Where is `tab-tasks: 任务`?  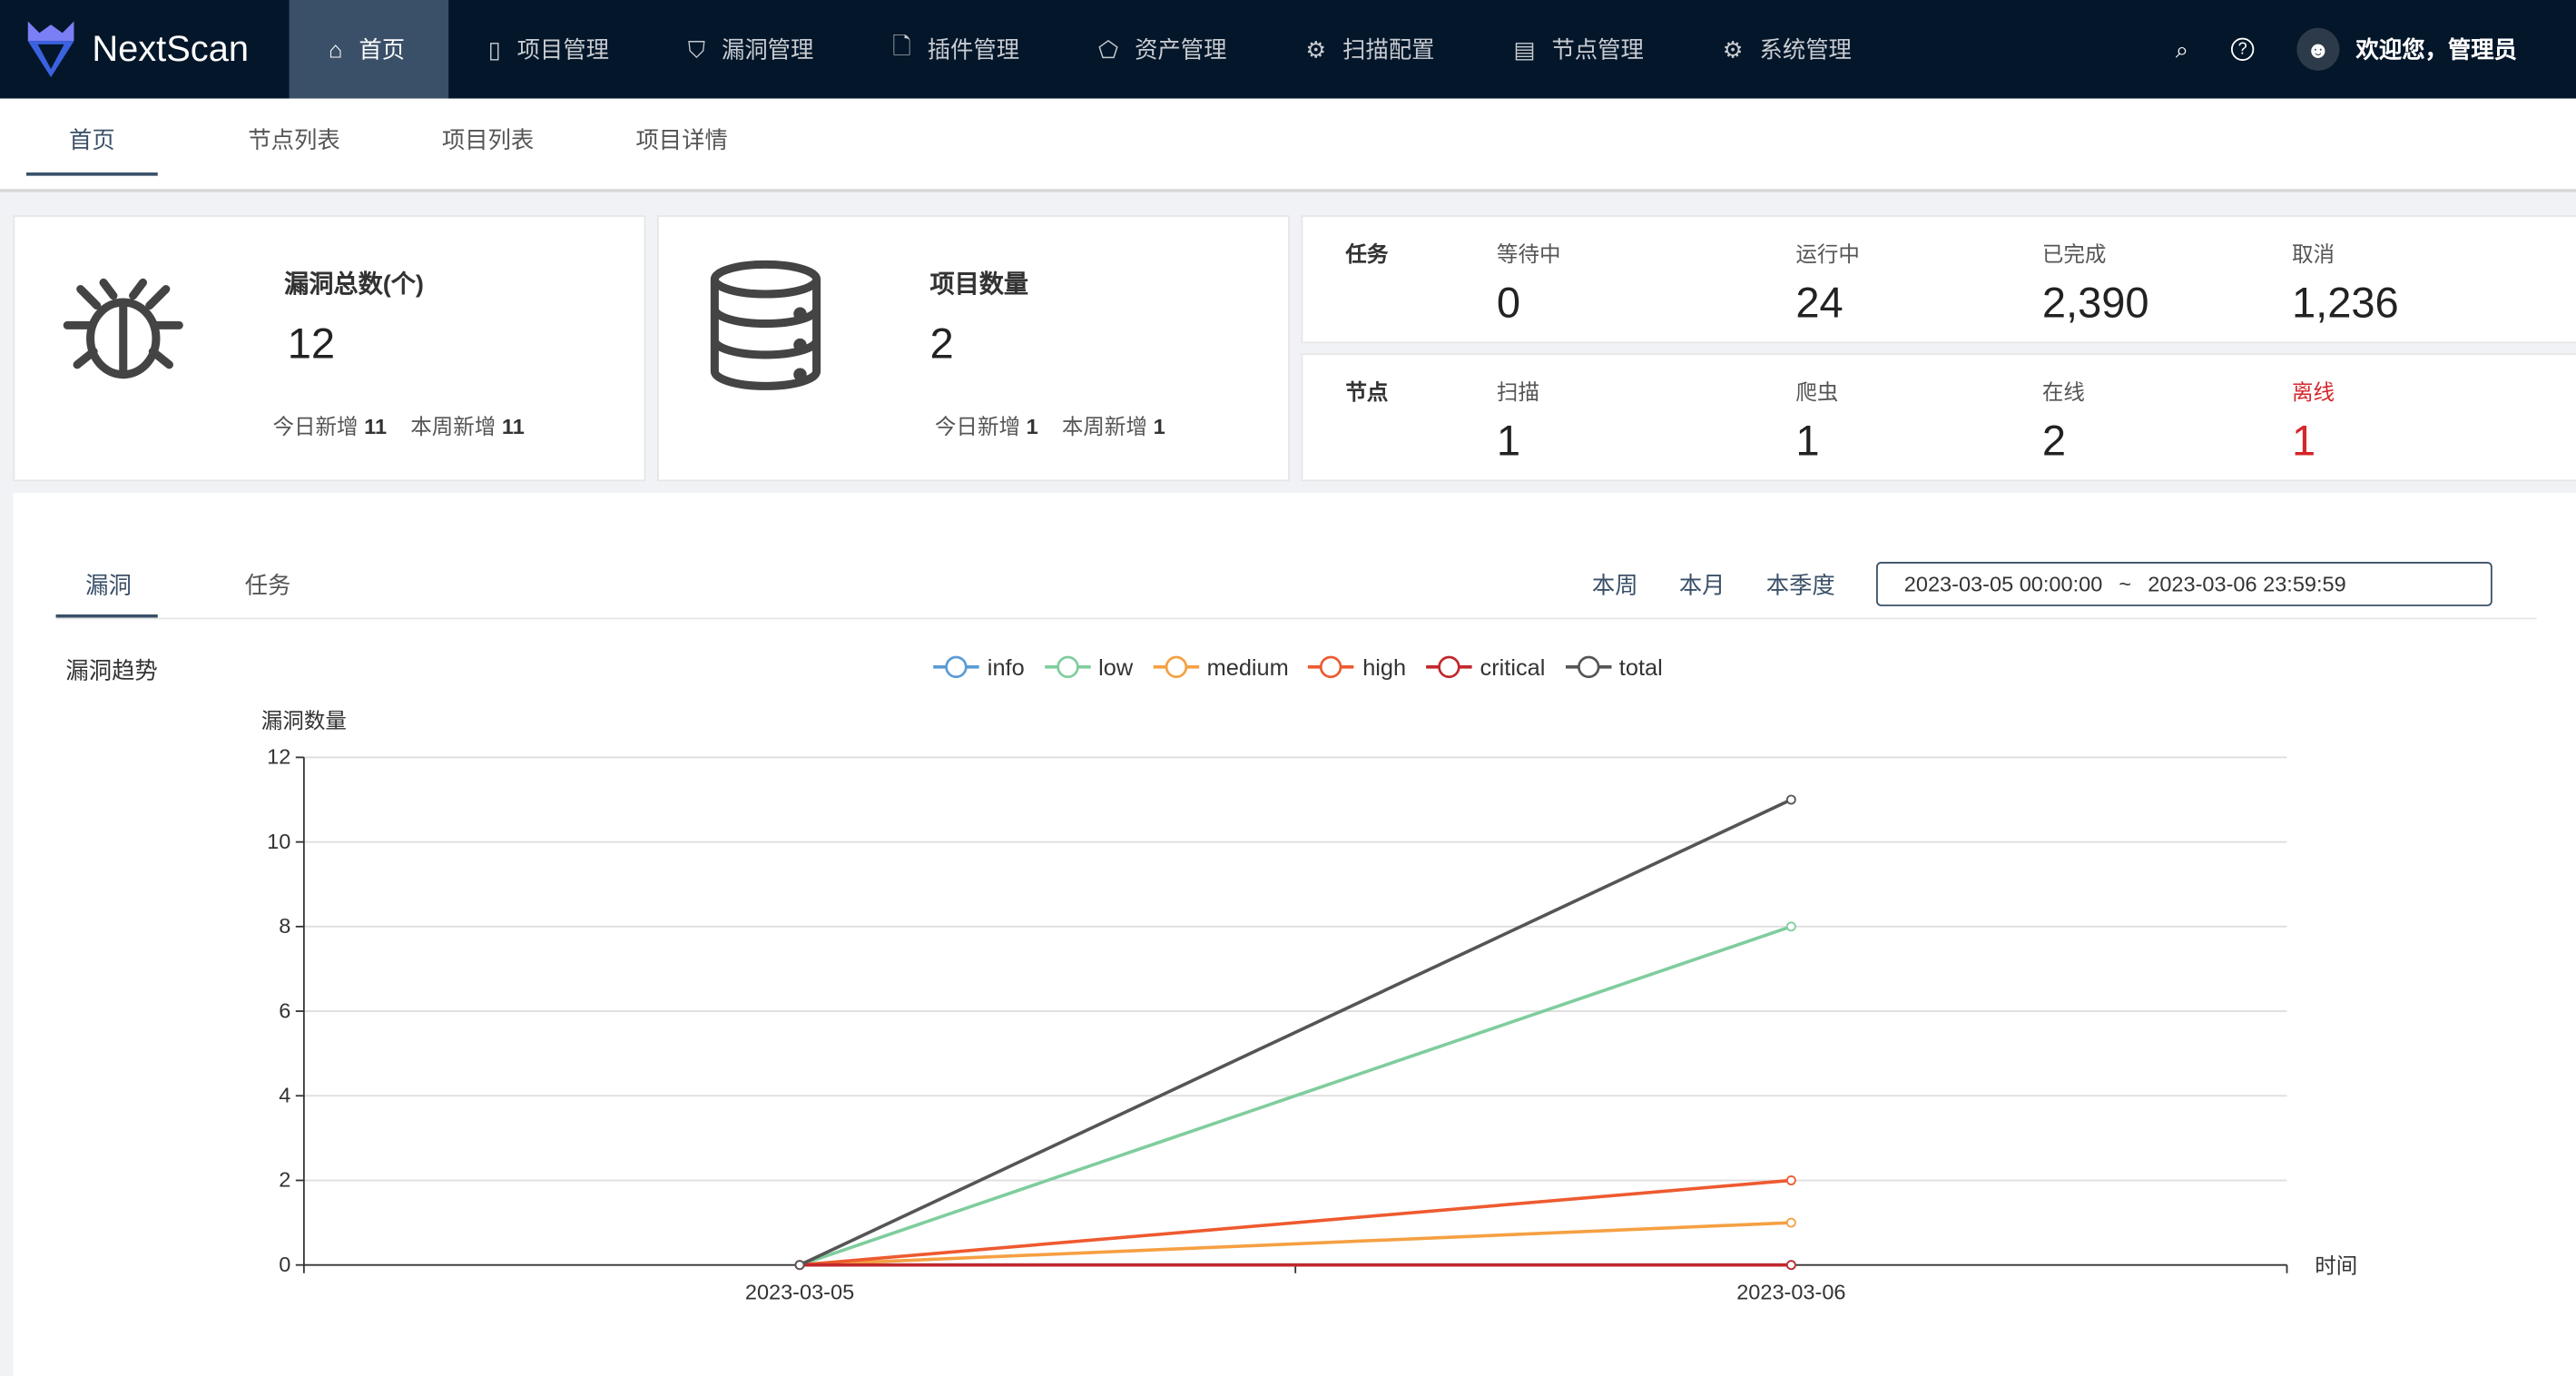
tab-tasks: 任务 is located at coordinates (267, 584).